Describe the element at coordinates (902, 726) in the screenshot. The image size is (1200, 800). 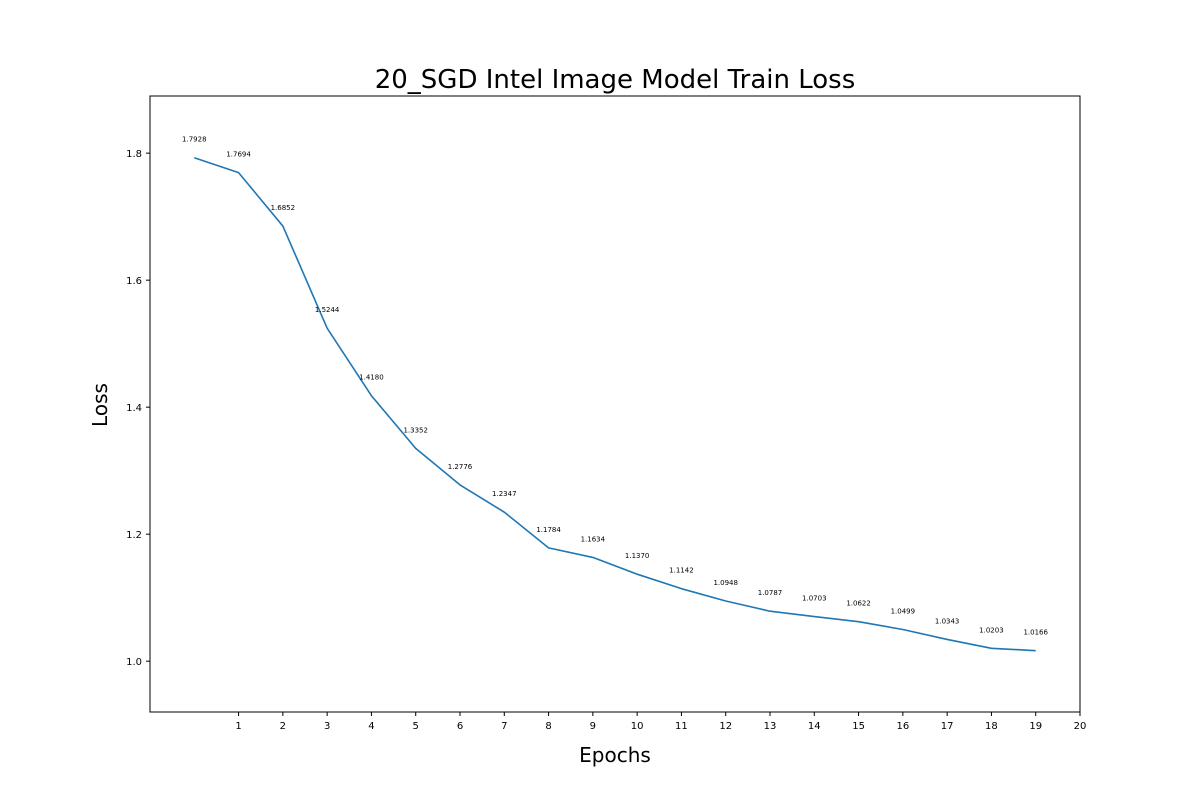
I see `x-tick-label: 16` at that location.